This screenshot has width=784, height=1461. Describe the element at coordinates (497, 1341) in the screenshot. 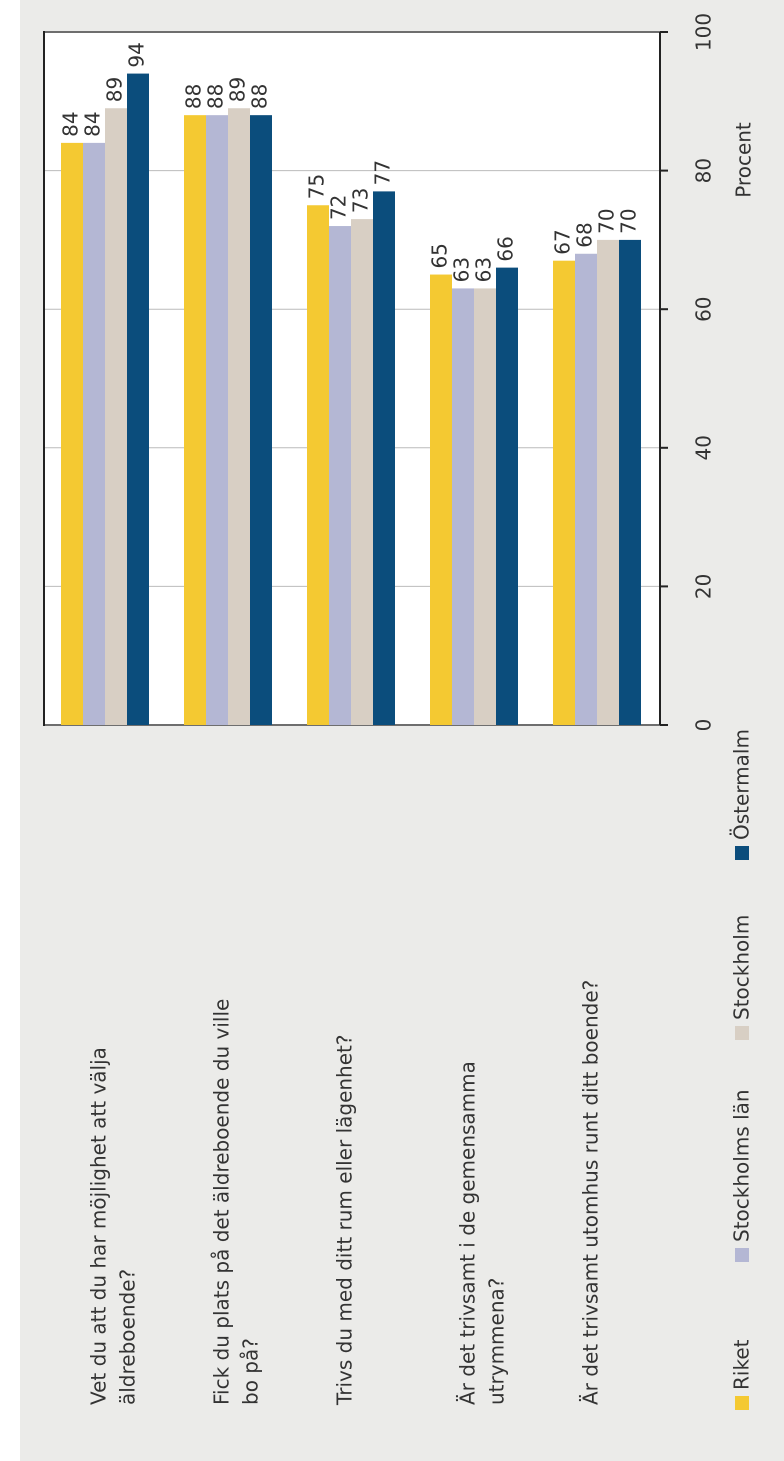

I see `category-label: utrymmena?` at that location.